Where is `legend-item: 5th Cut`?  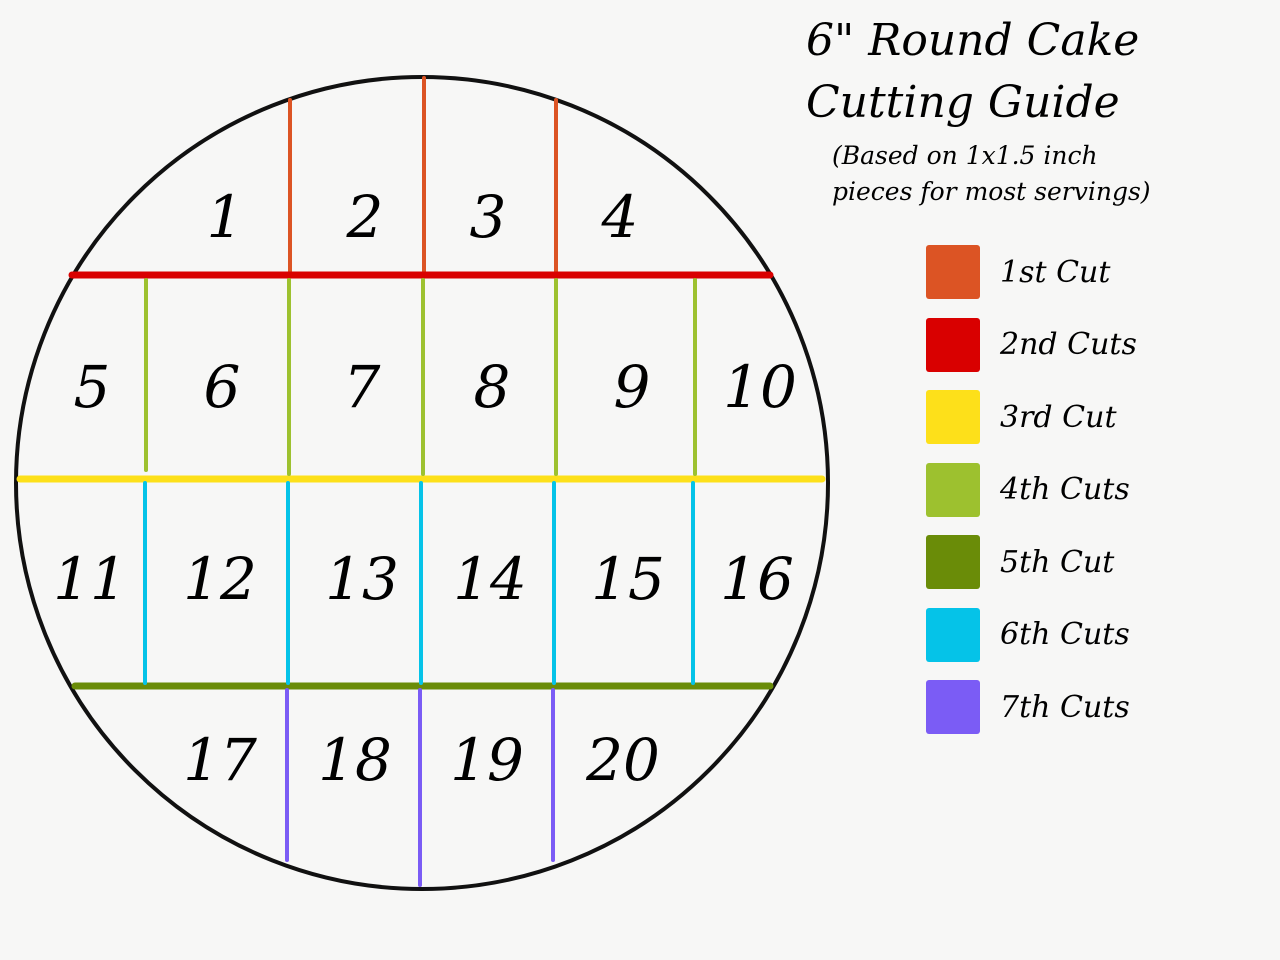
legend-item: 5th Cut is located at coordinates (1031, 562).